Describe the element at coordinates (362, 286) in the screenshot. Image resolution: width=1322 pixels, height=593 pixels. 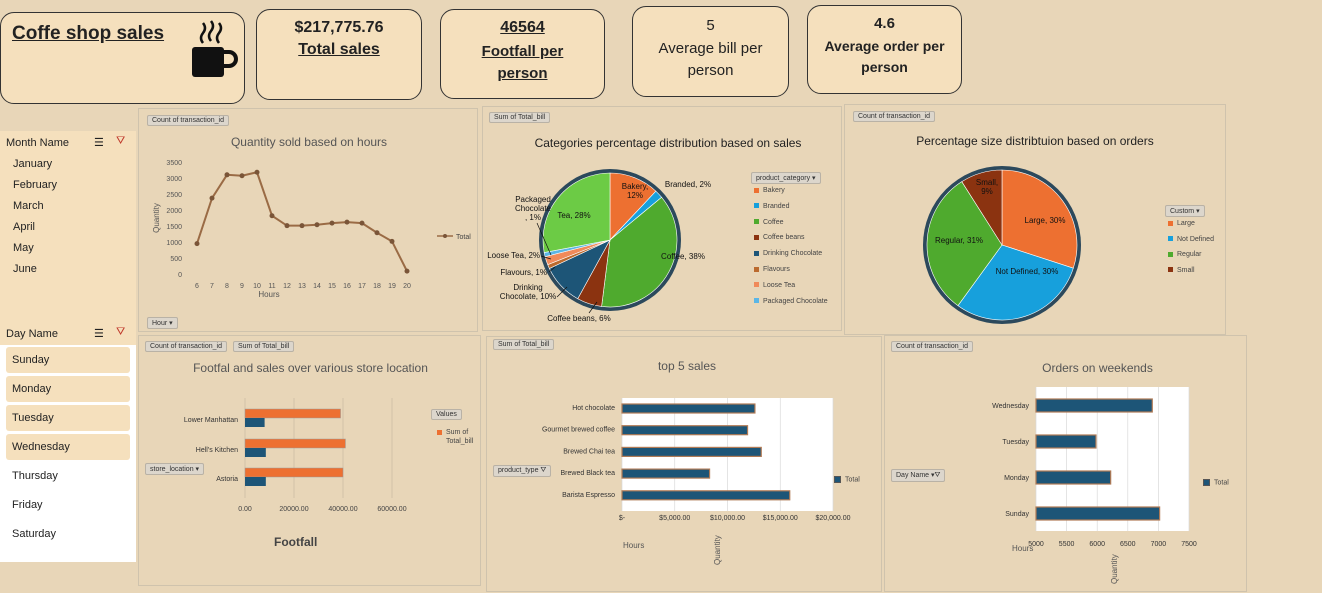
I see `x-tick-label: 17` at that location.